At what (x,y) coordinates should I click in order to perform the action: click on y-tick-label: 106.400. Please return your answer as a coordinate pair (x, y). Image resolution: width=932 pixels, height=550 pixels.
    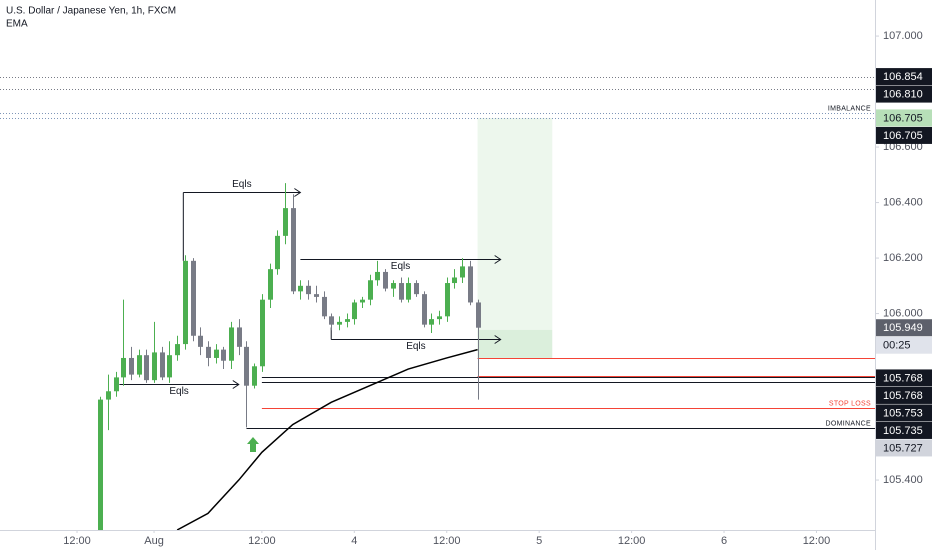
    Looking at the image, I should click on (903, 202).